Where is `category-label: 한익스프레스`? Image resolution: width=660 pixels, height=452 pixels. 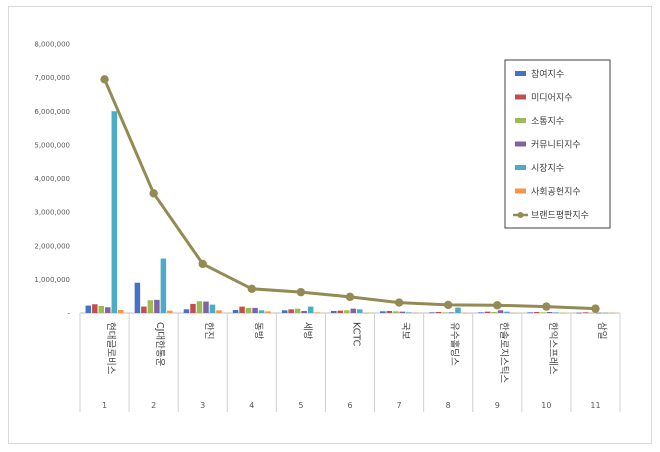
category-label: 한익스프레스 is located at coordinates (553, 348).